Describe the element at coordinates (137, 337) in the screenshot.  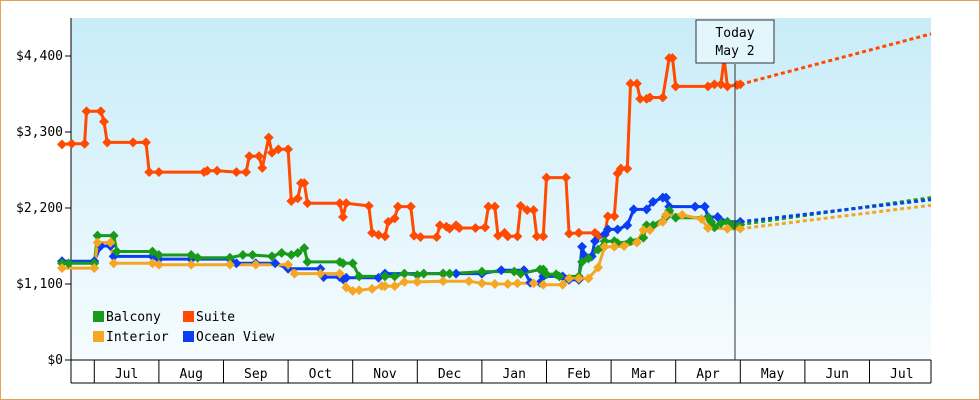
I see `legend-label: Interior` at that location.